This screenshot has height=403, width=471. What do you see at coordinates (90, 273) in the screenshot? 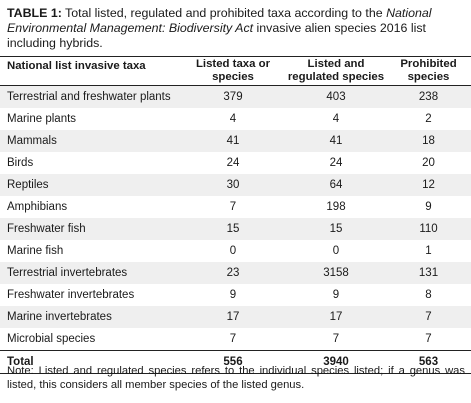
I see `row-taxa-name: Terrestrial invertebrates` at bounding box center [90, 273].